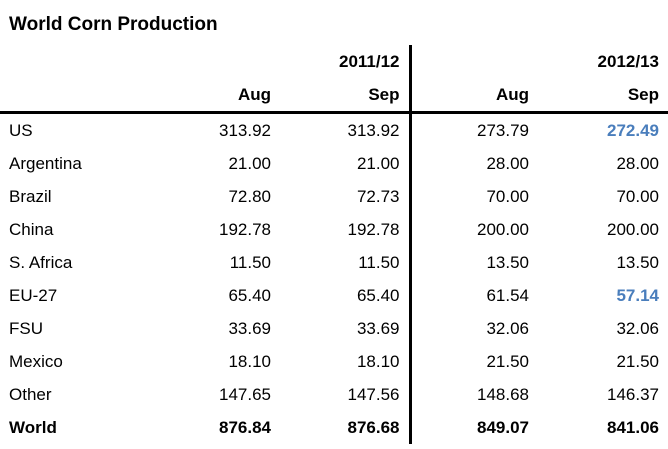 The height and width of the screenshot is (449, 668). What do you see at coordinates (346, 427) in the screenshot?
I see `value-cell: 876.68` at bounding box center [346, 427].